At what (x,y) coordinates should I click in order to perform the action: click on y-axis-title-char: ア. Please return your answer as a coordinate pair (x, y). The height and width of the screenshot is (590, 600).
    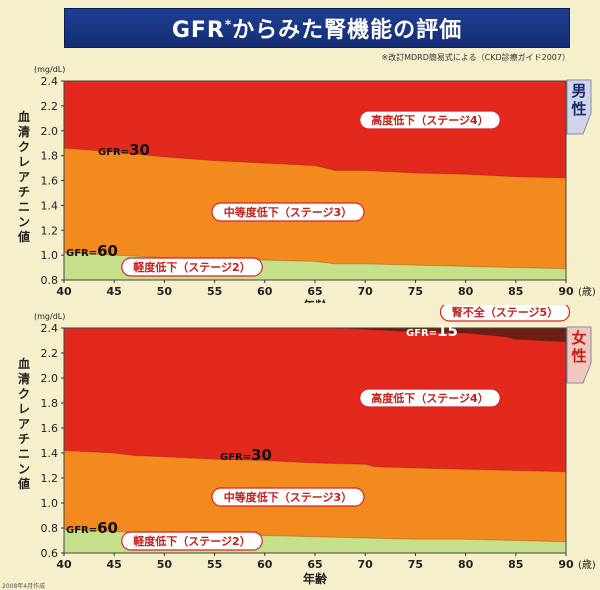
    Looking at the image, I should click on (24, 177).